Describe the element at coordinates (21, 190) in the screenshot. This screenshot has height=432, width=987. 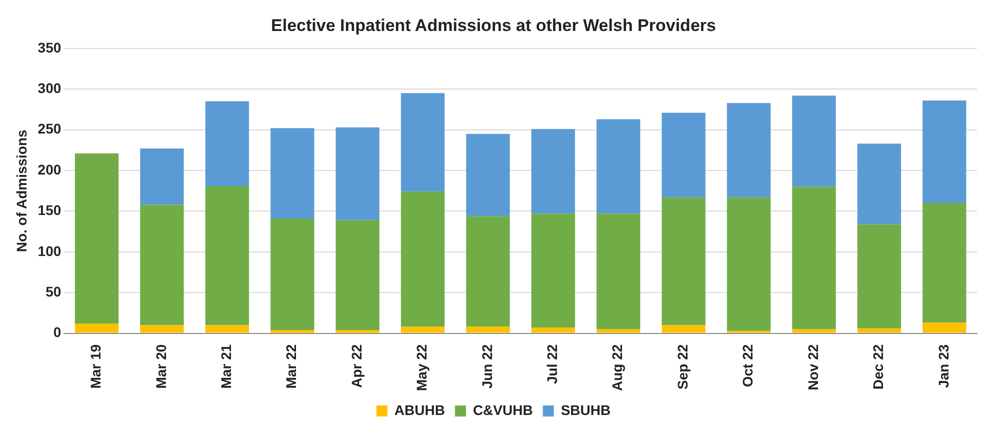
I see `y-axis-title: No. of Admissions` at that location.